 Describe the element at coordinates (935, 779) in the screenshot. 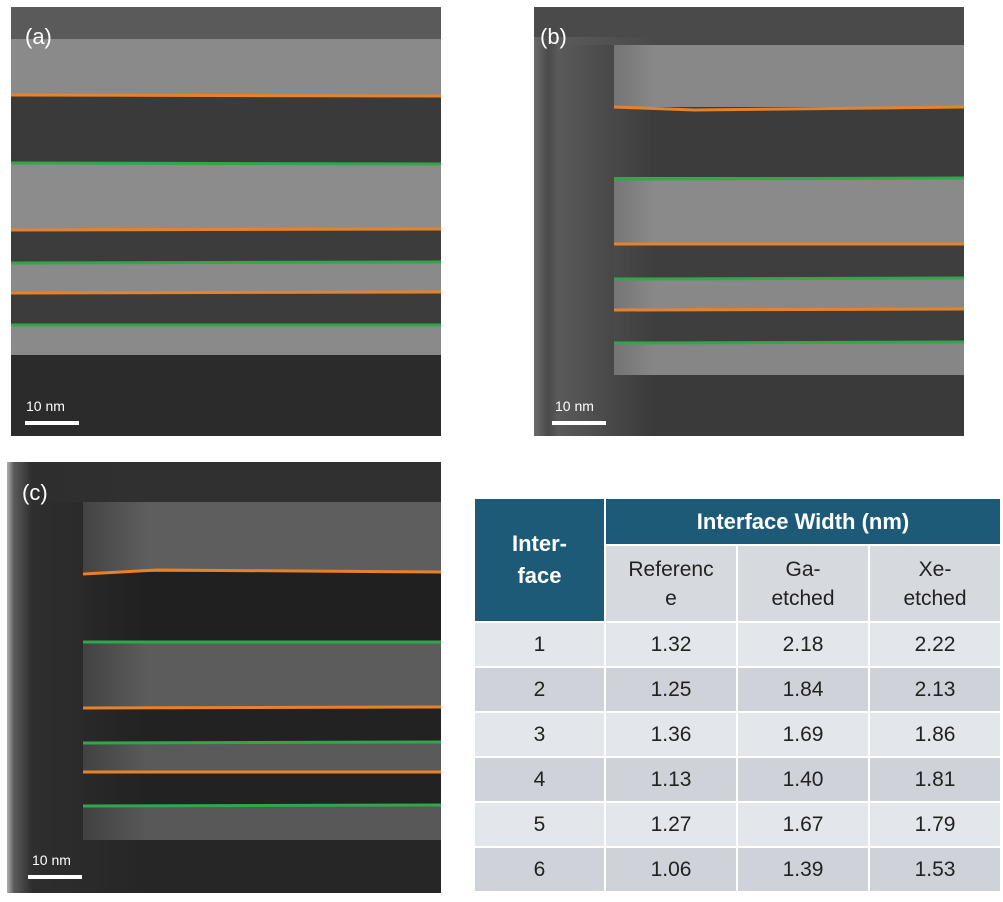

I see `cell-xe-etched: 1.81` at that location.